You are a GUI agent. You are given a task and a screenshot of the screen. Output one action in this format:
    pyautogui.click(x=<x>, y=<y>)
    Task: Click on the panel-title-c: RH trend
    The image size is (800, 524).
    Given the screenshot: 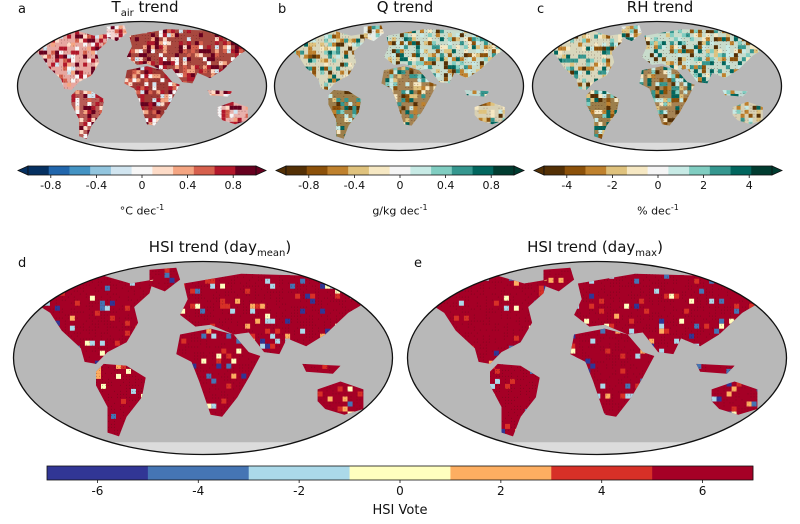 What is the action you would take?
    pyautogui.click(x=660, y=8)
    